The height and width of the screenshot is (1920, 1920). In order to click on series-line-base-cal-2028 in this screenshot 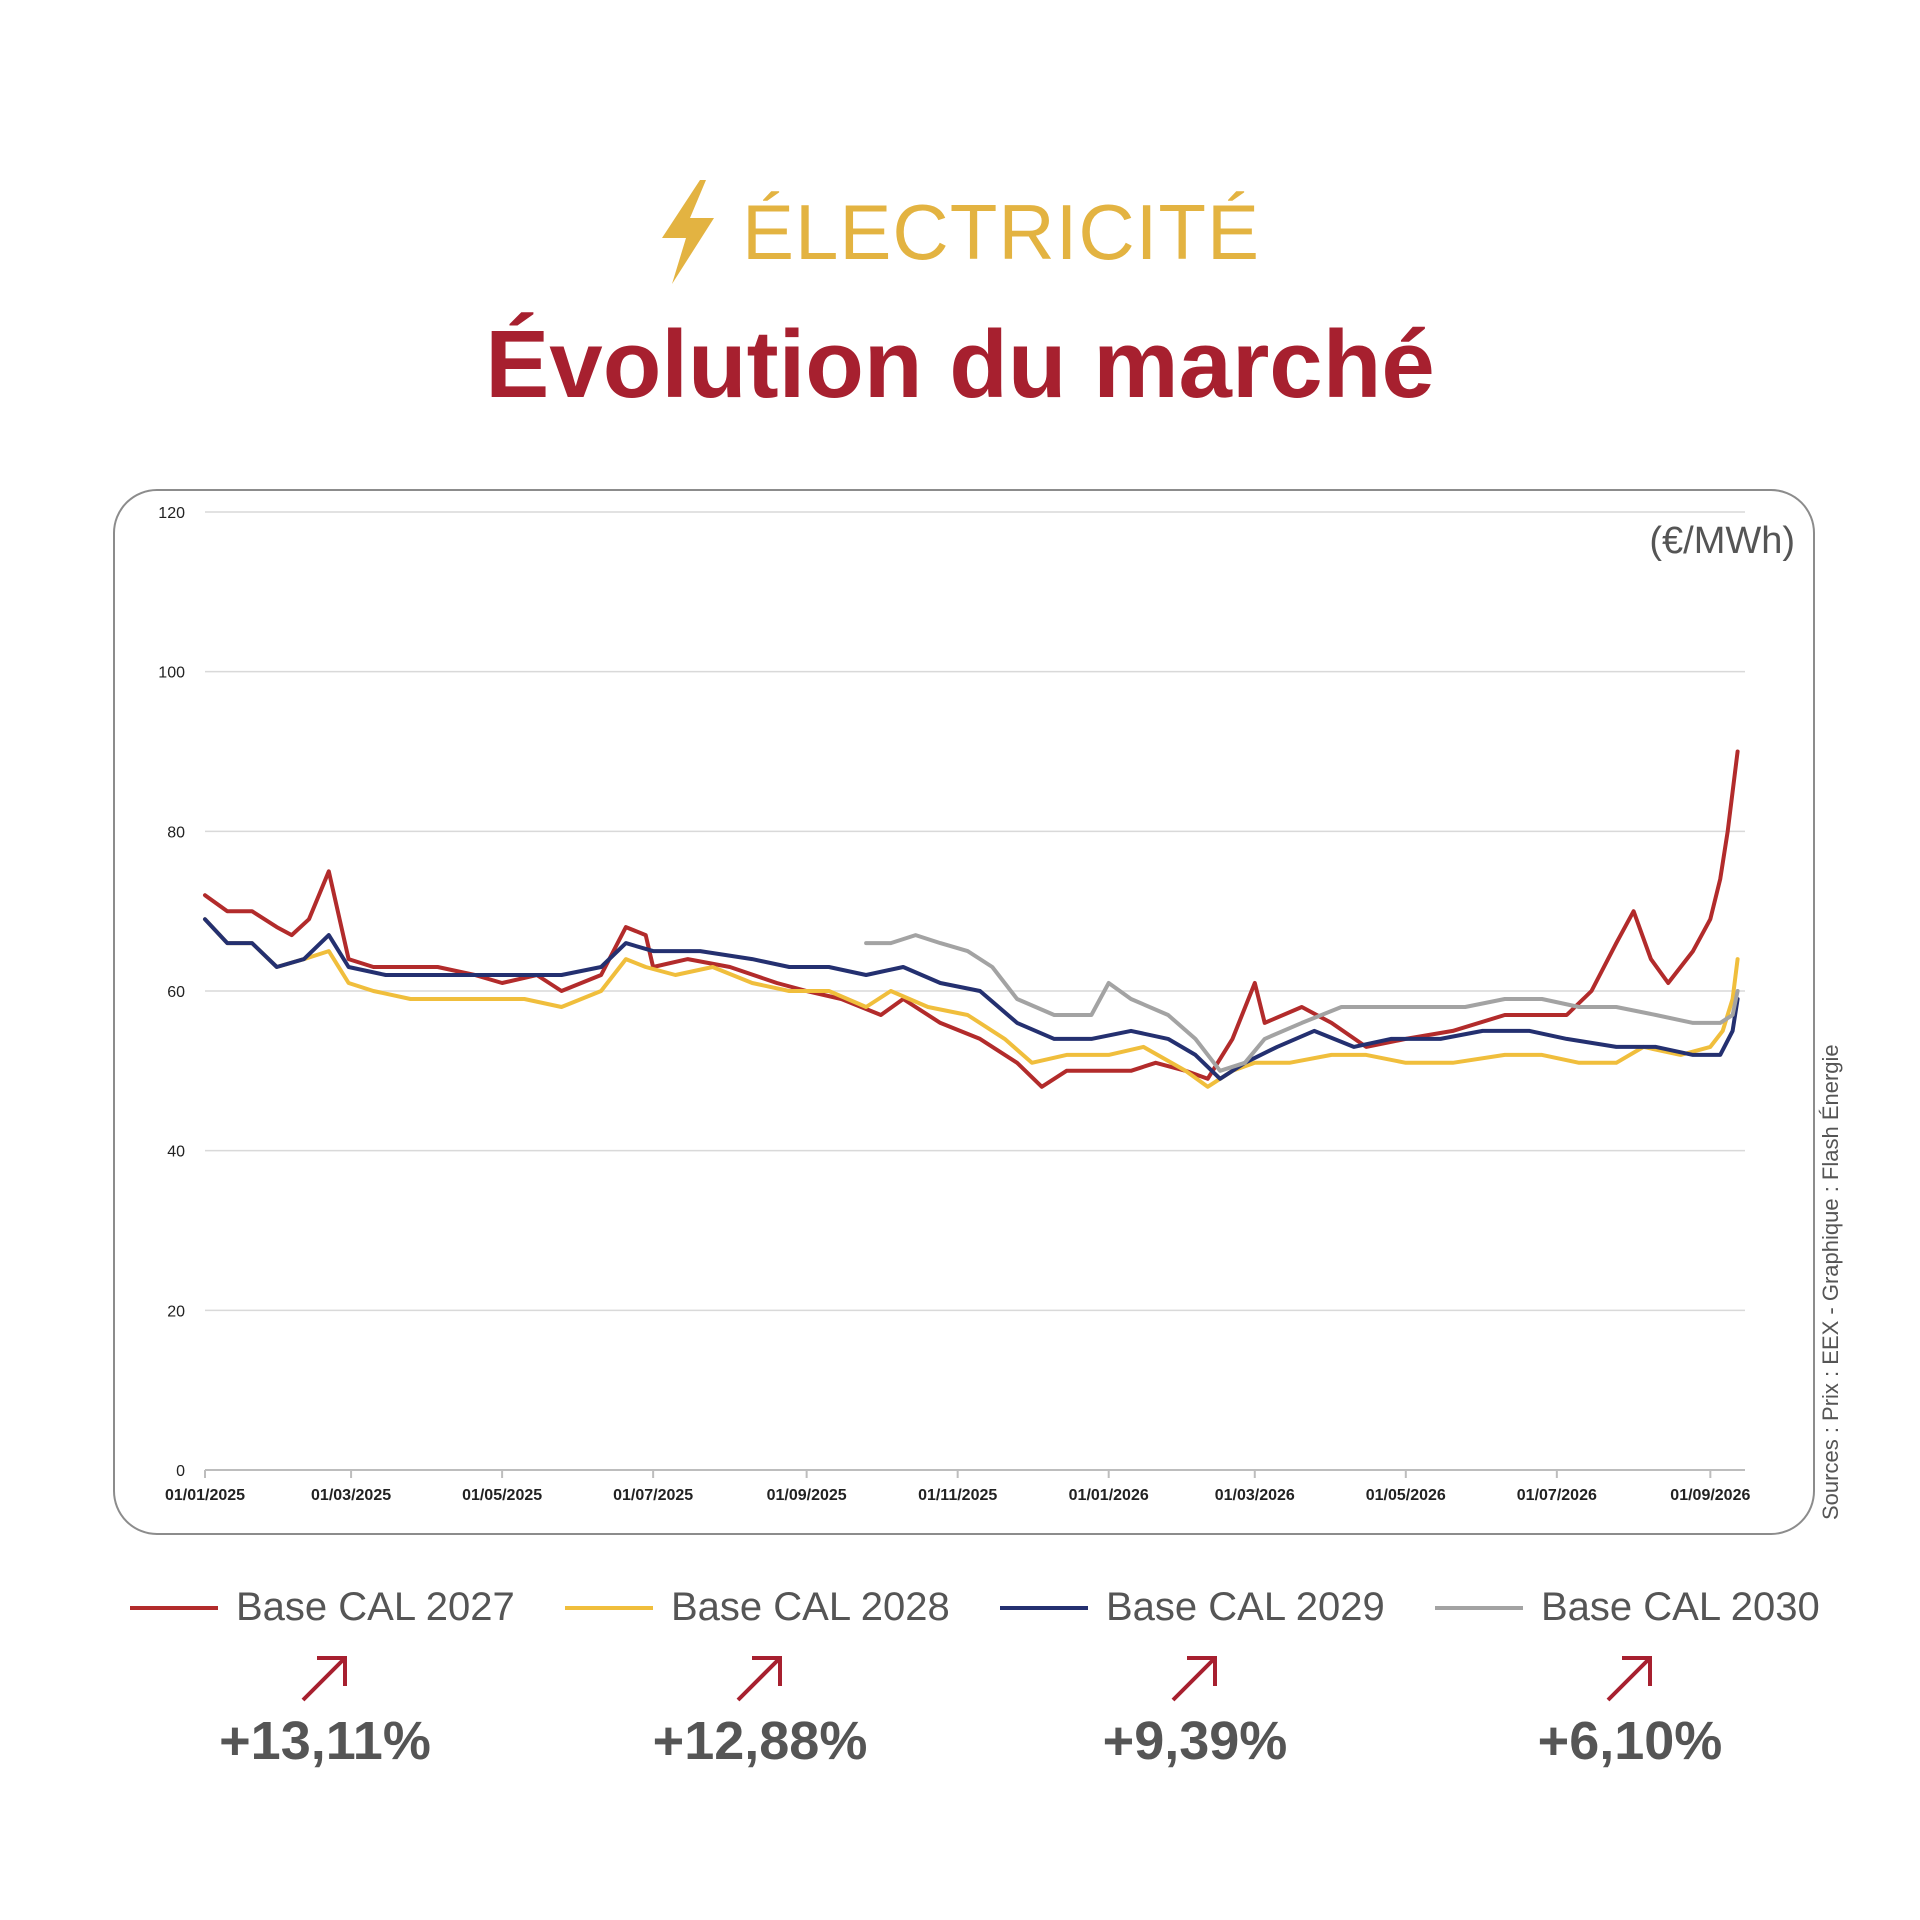, I will do `click(971, 1003)`.